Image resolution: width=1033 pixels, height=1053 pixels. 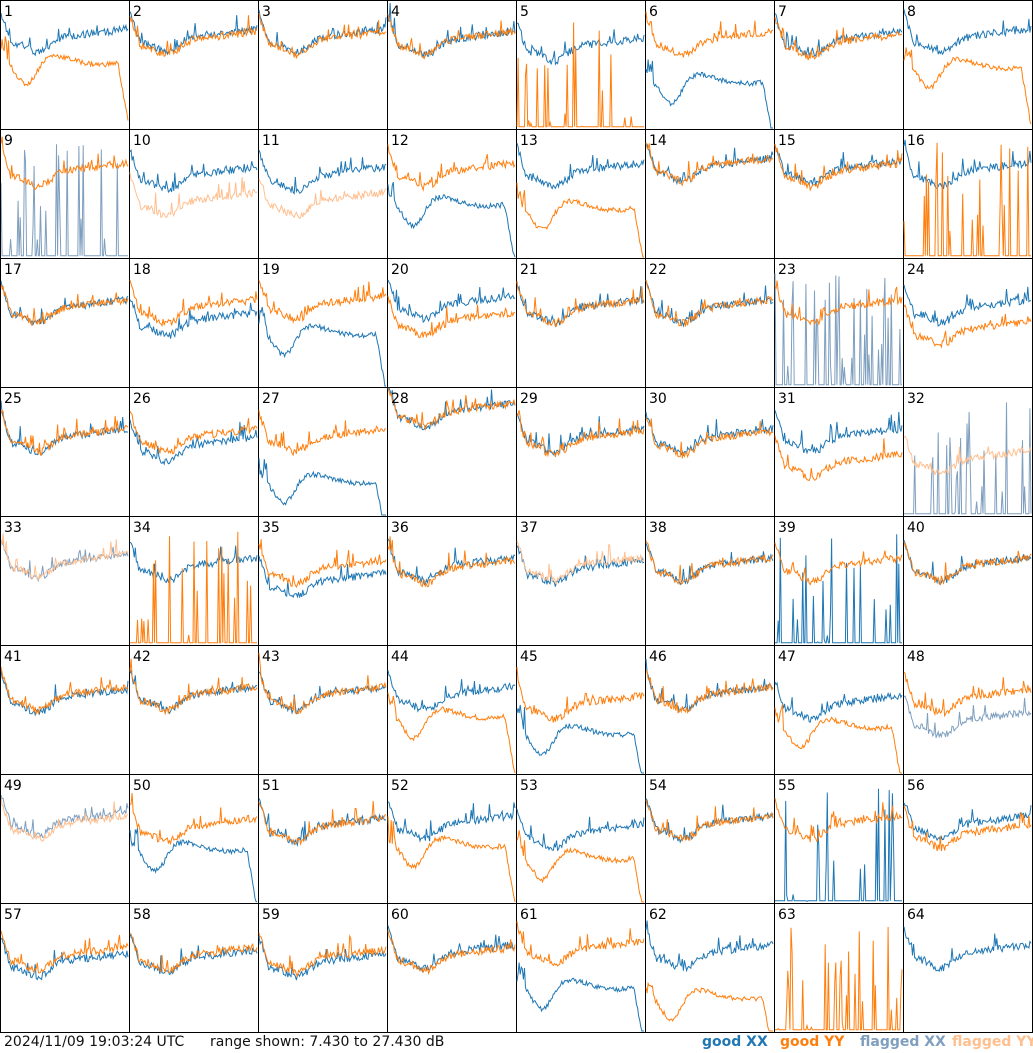 I want to click on tile-56: 56, so click(x=968, y=839).